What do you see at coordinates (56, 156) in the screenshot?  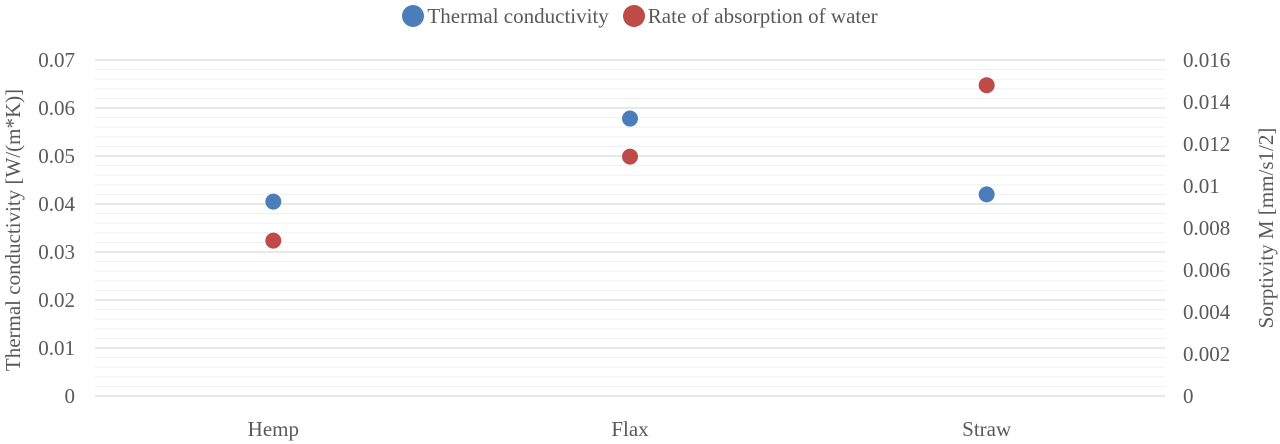 I see `left-tick-label: 0.05` at bounding box center [56, 156].